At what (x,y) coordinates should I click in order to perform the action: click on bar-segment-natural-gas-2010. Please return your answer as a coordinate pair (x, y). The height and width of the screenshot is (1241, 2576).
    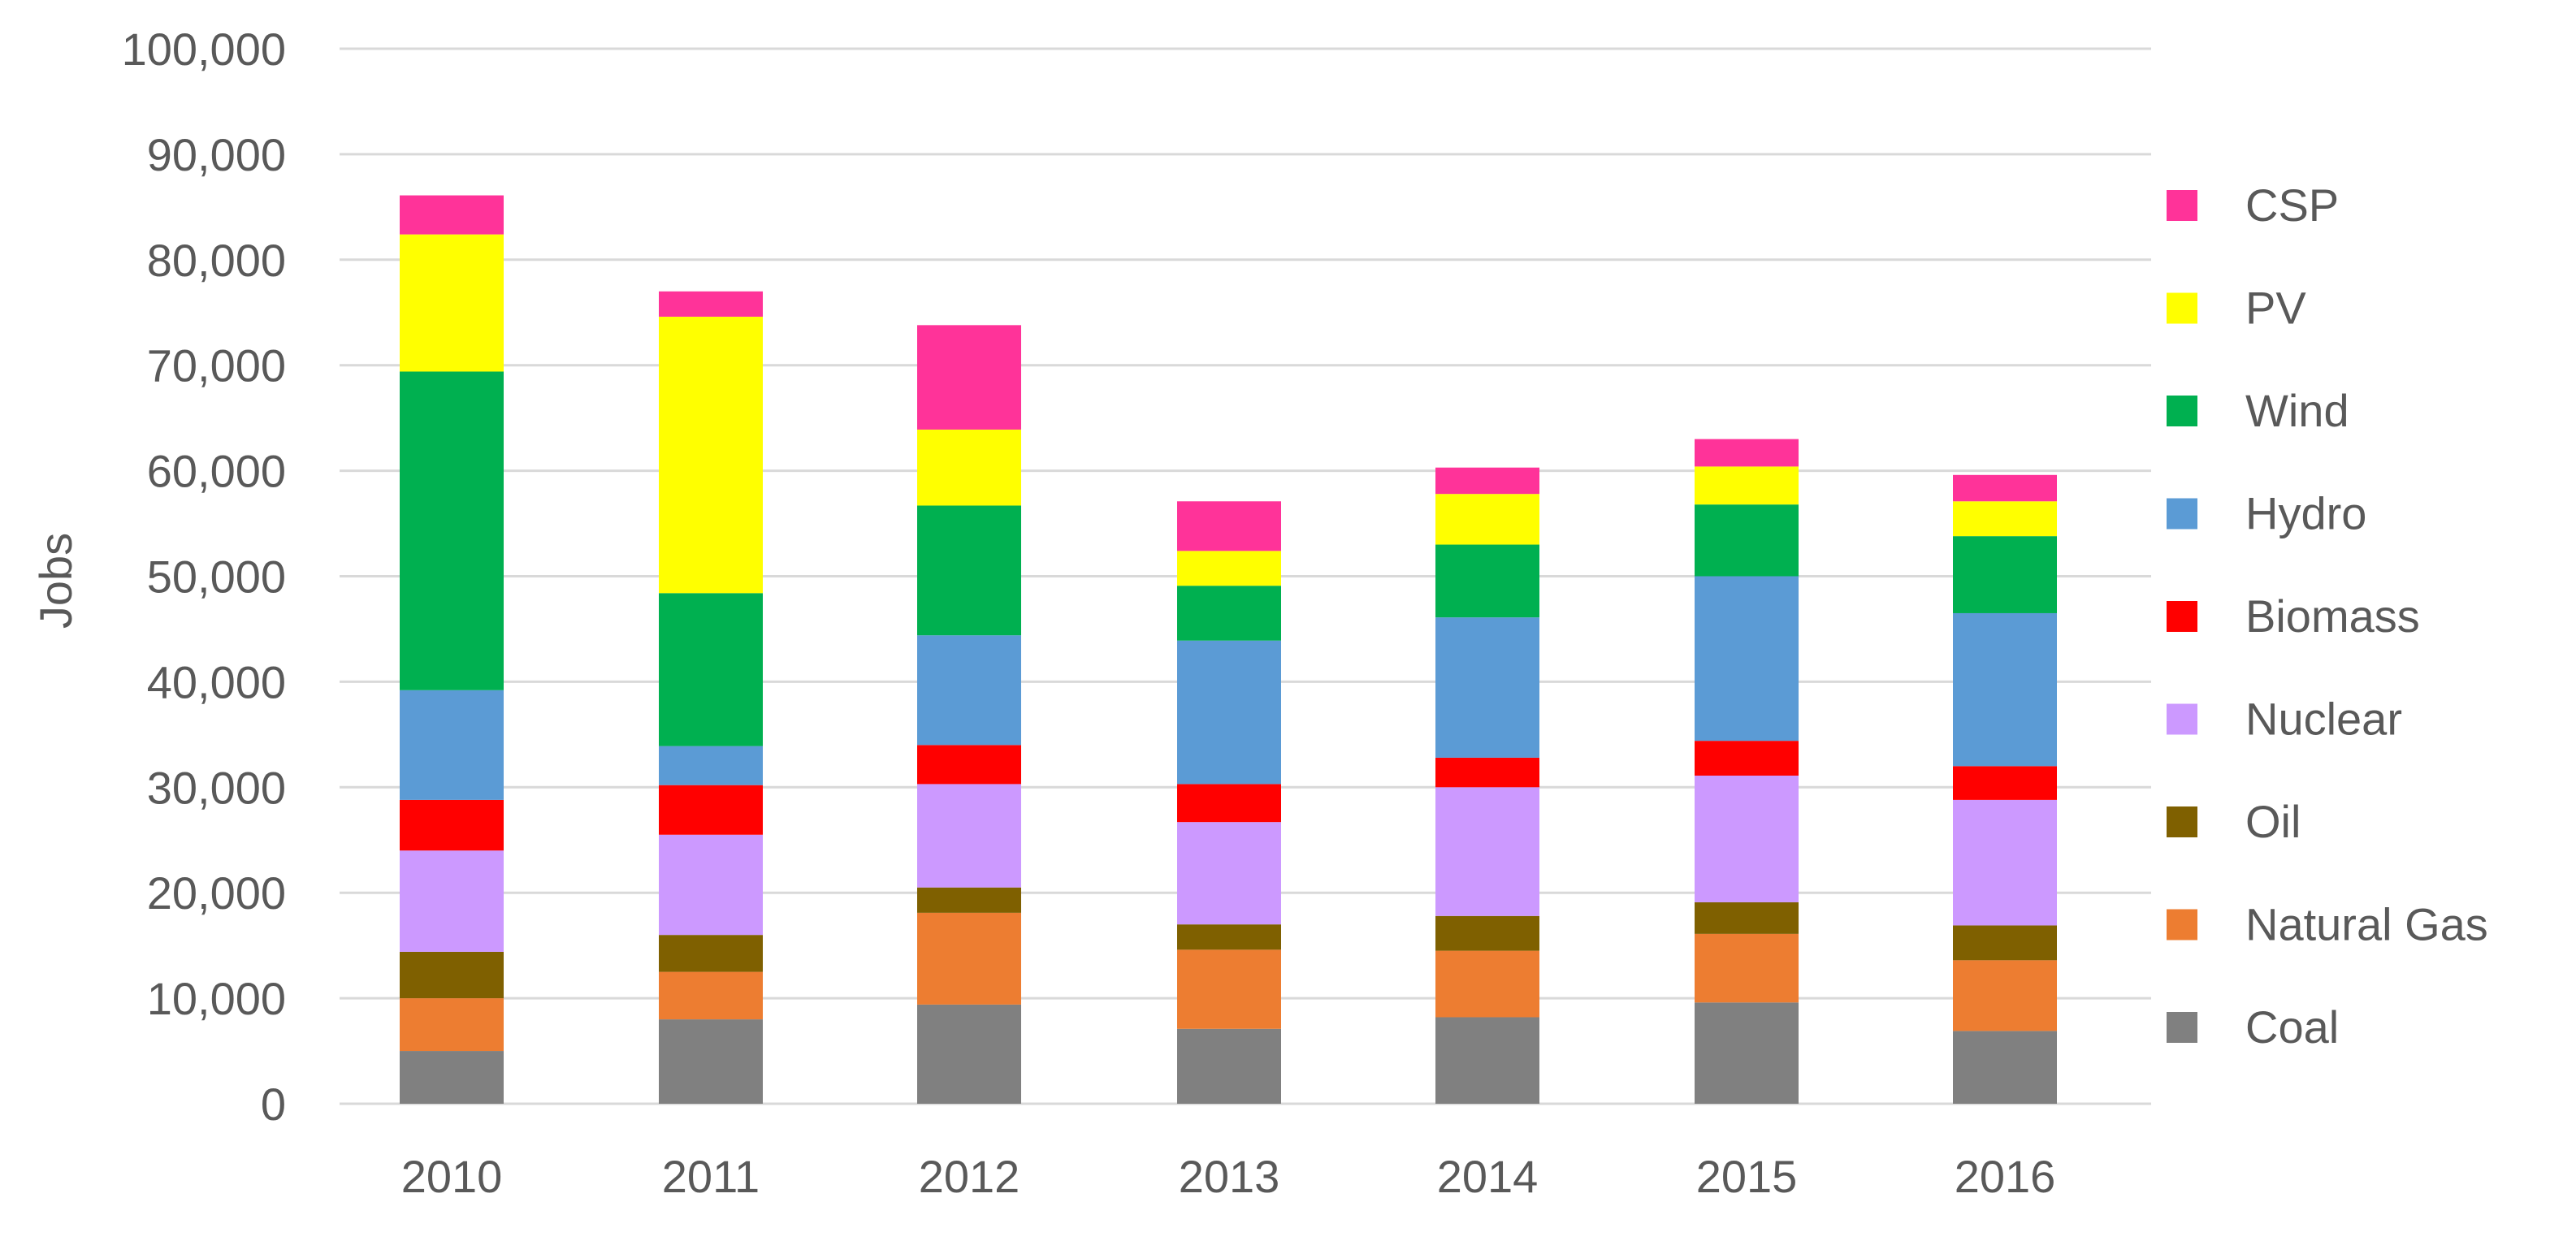
    Looking at the image, I should click on (452, 1025).